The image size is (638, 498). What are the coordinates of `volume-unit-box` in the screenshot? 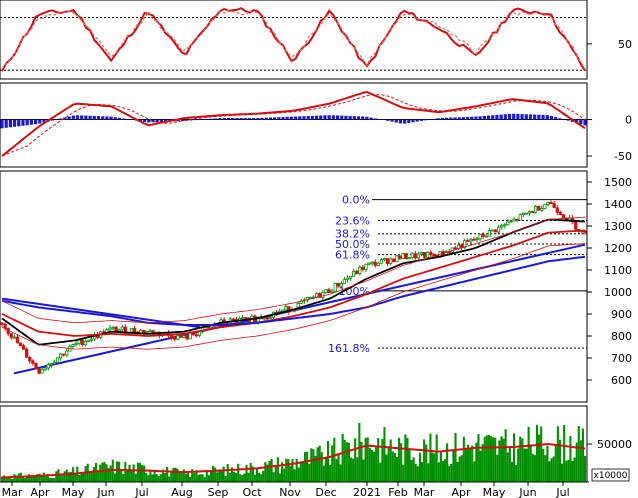 It's located at (610, 475).